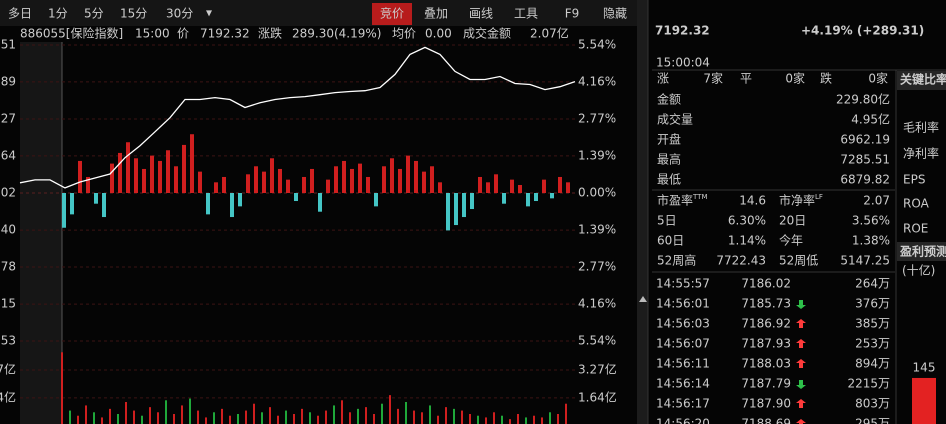  I want to click on stat-label: 最高, so click(669, 159).